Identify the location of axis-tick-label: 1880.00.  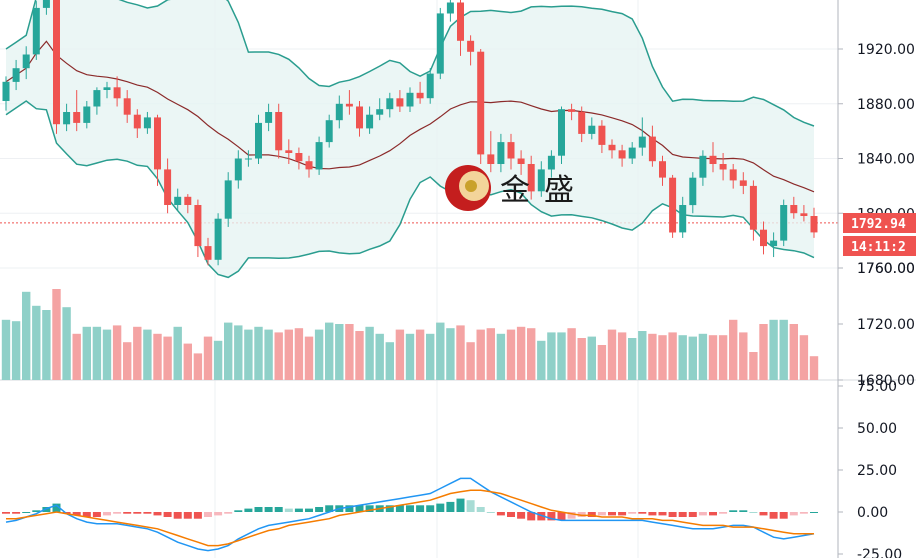
(886, 105).